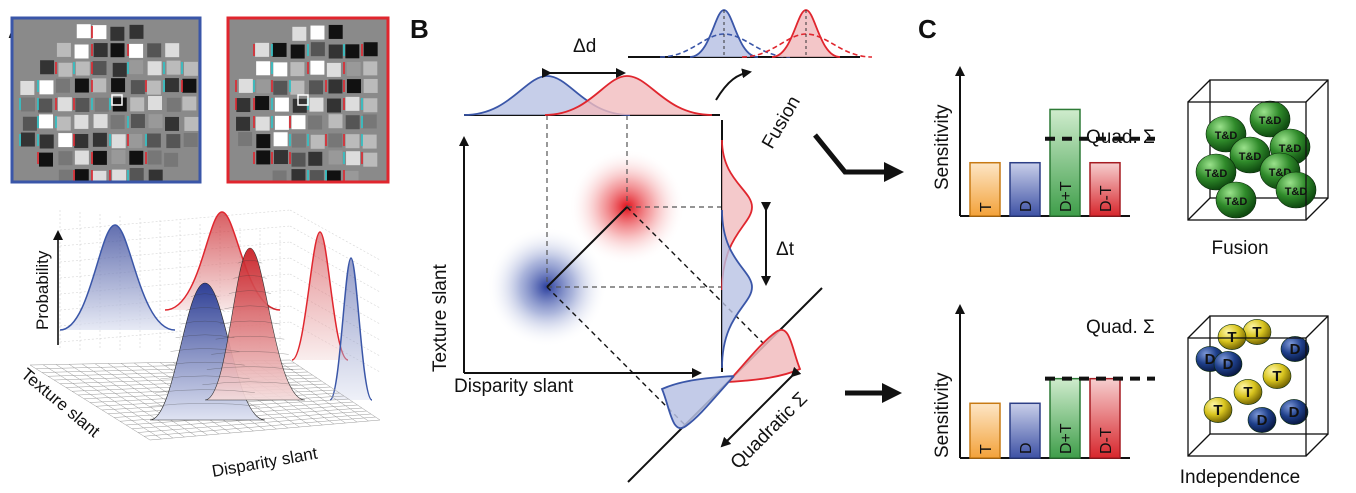  Describe the element at coordinates (1120, 327) in the screenshot. I see `quad-sum-bottom-label: Quad. Σ` at that location.